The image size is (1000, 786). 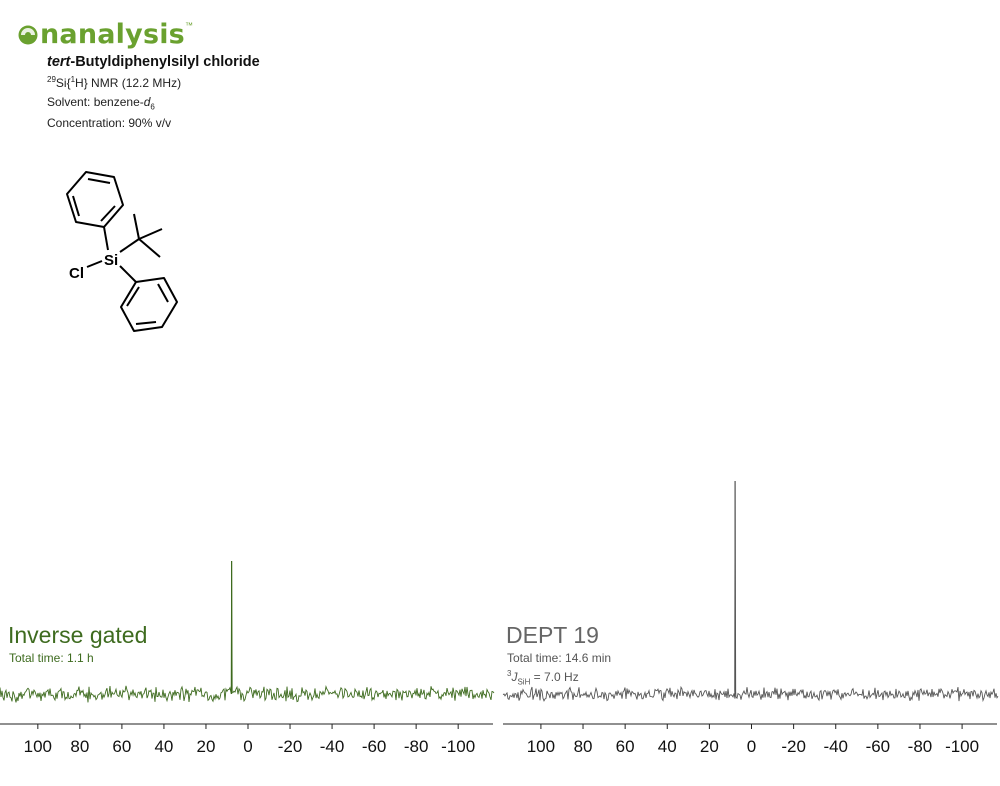 I want to click on solvent-sub: 6, so click(x=152, y=107).